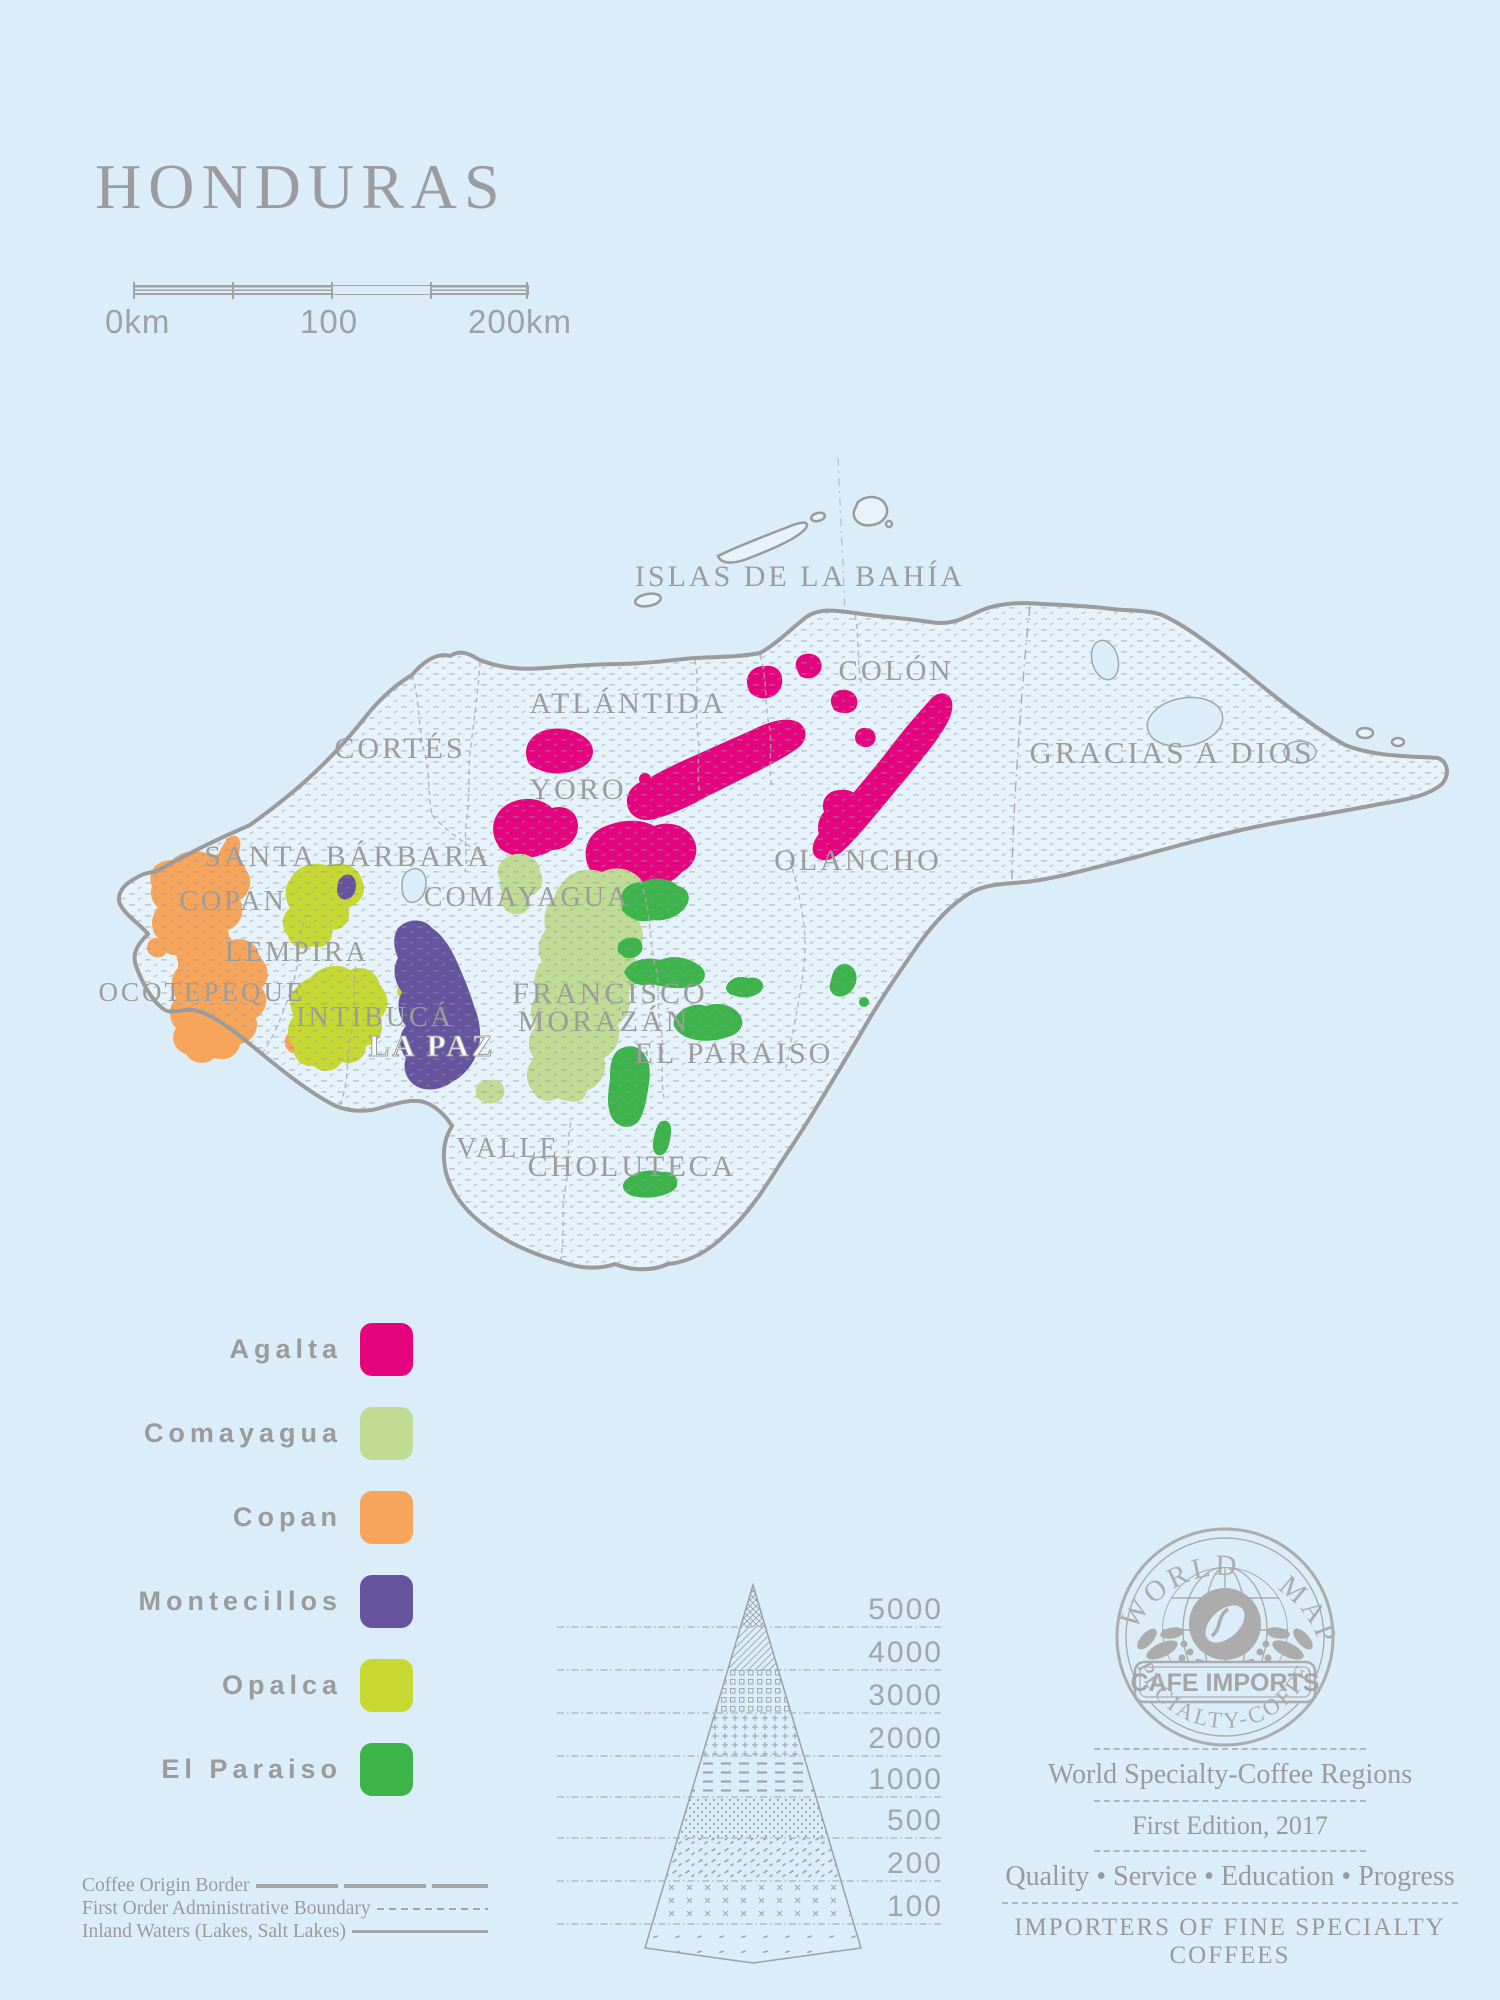  What do you see at coordinates (202, 992) in the screenshot?
I see `label-ocotepeque: OCOTEPEQUE` at bounding box center [202, 992].